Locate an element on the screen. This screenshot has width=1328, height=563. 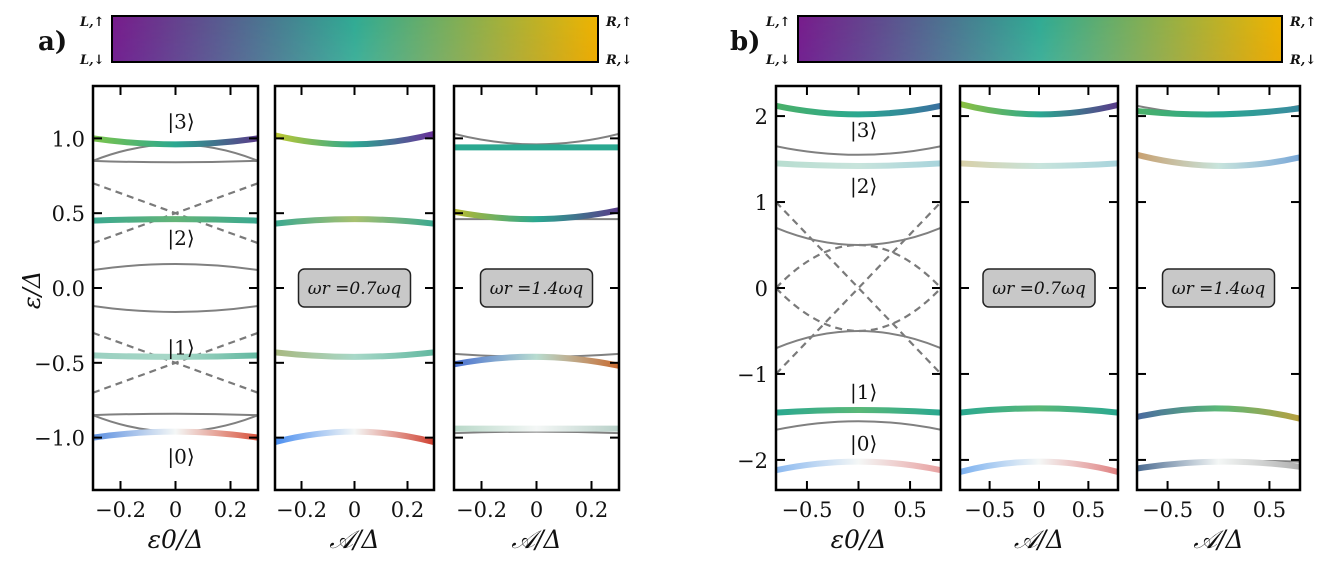
axes-frame is located at coordinates (858, 288).